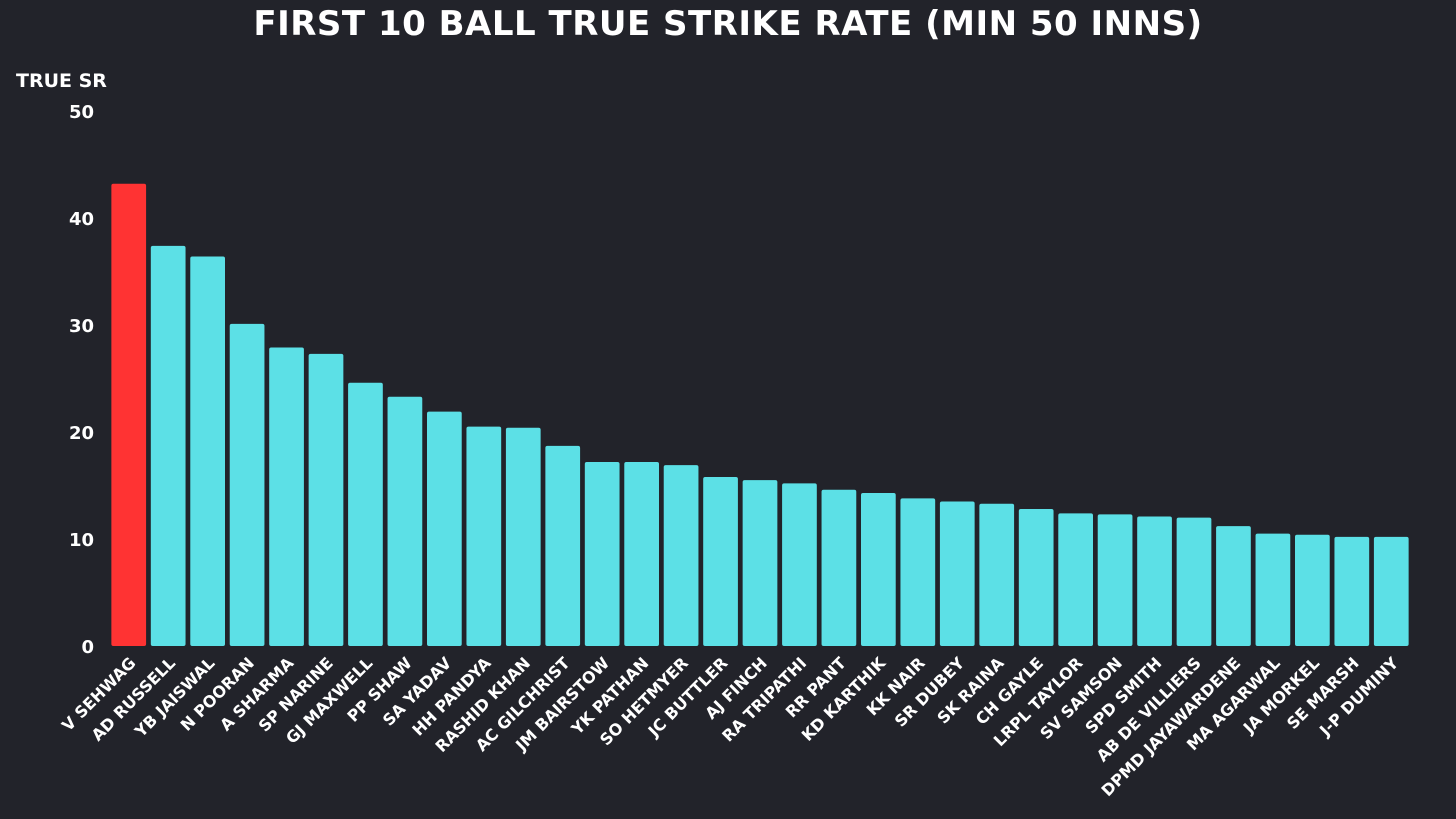  Describe the element at coordinates (81, 540) in the screenshot. I see `y-tick-label: 10` at that location.